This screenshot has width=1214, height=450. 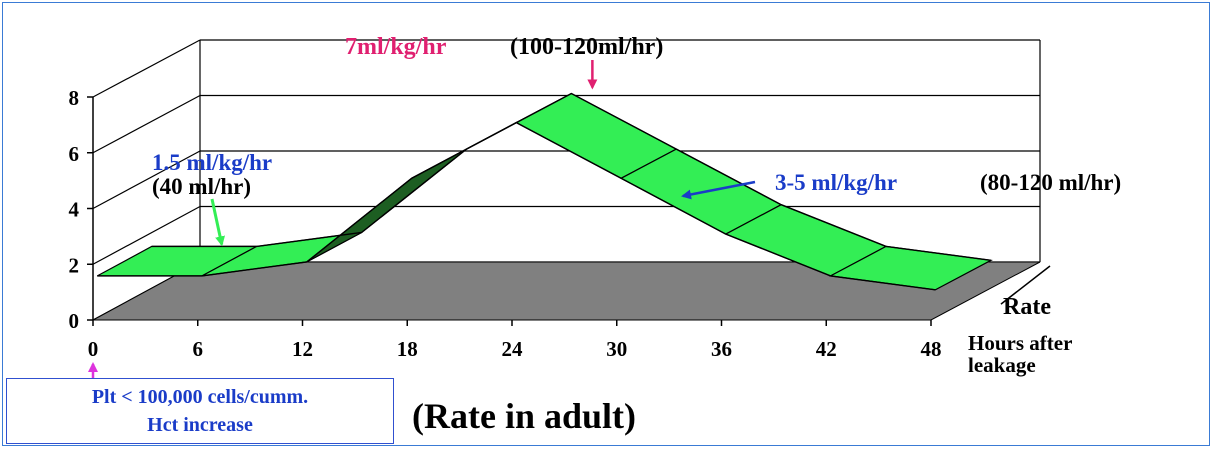 What do you see at coordinates (198, 349) in the screenshot?
I see `x-tick-label: 6` at bounding box center [198, 349].